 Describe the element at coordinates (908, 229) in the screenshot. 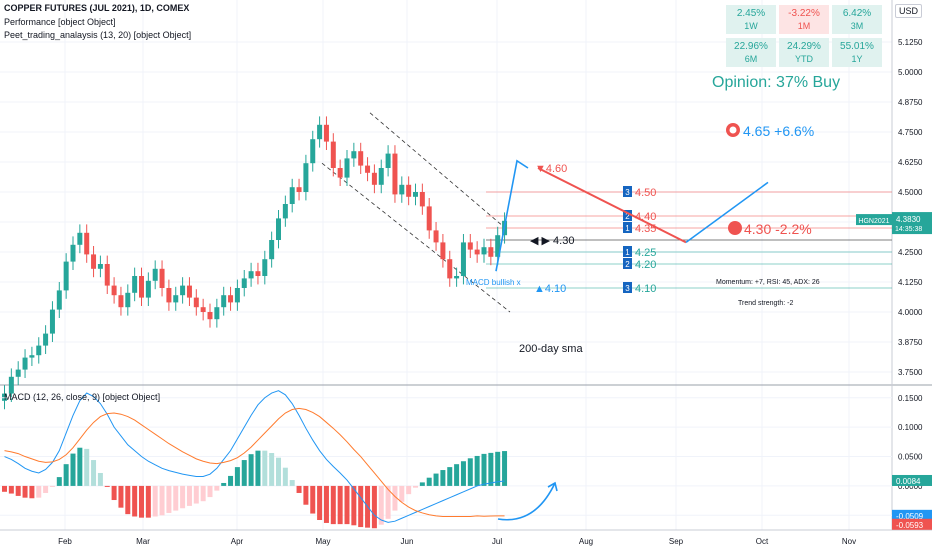

I see `countdown-label: 14:35:38` at that location.